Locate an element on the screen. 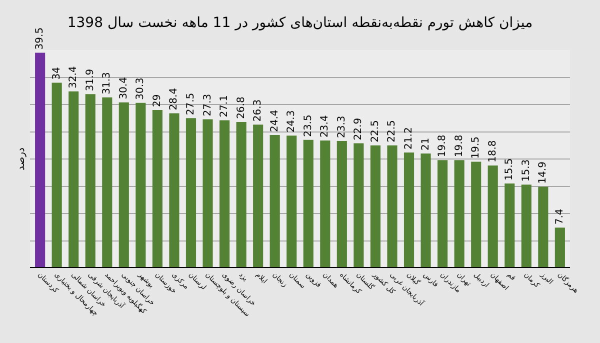 The image size is (600, 343). data-label: 23.5 is located at coordinates (308, 125).